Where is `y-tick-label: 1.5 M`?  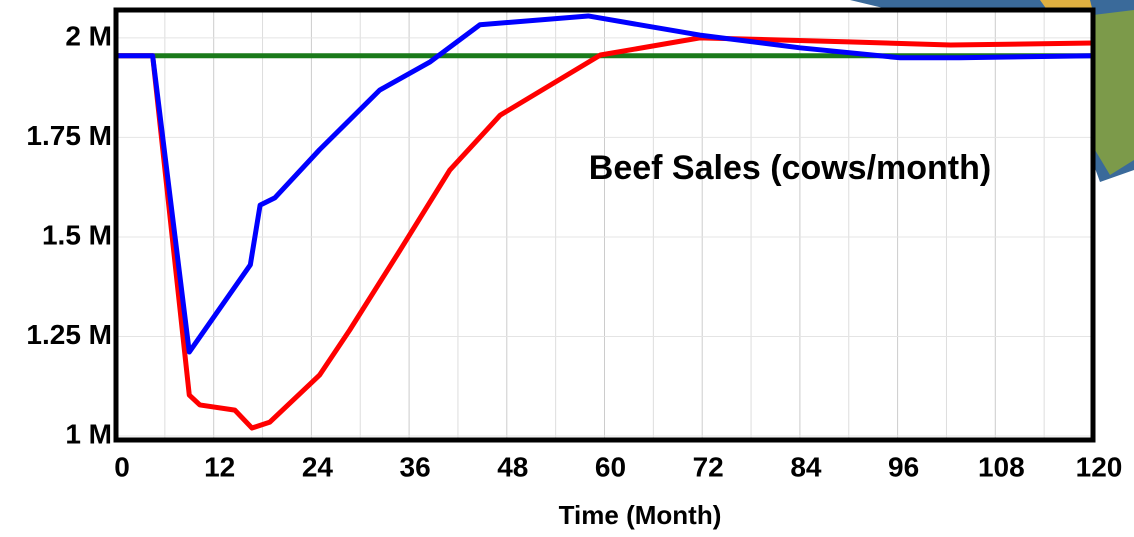 y-tick-label: 1.5 M is located at coordinates (77, 234).